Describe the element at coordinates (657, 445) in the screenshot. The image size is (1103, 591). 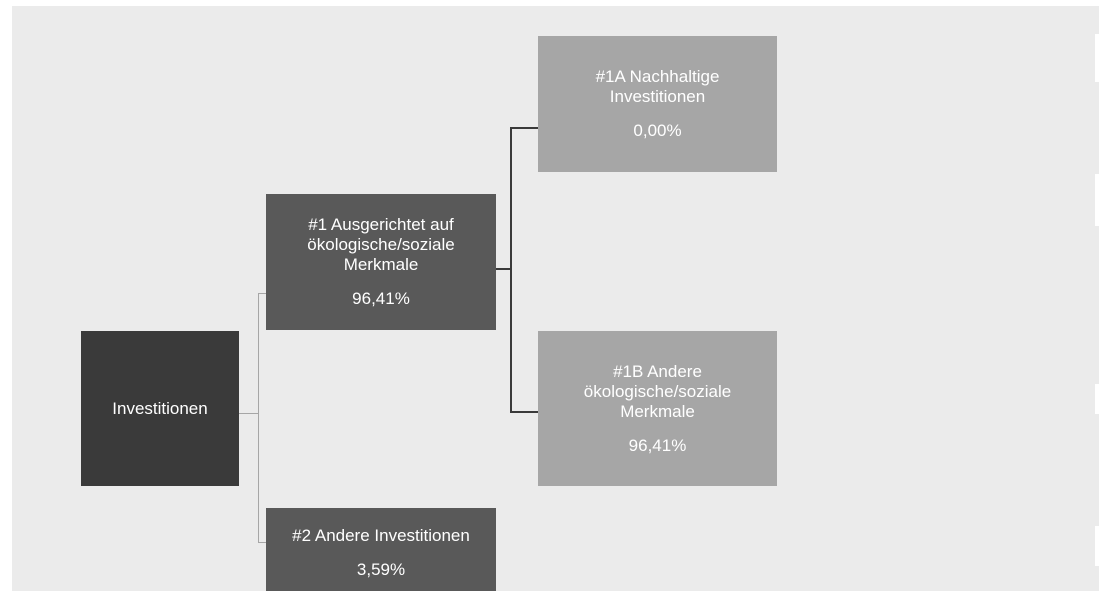
I see `node-other-es-value: 96,41%` at that location.